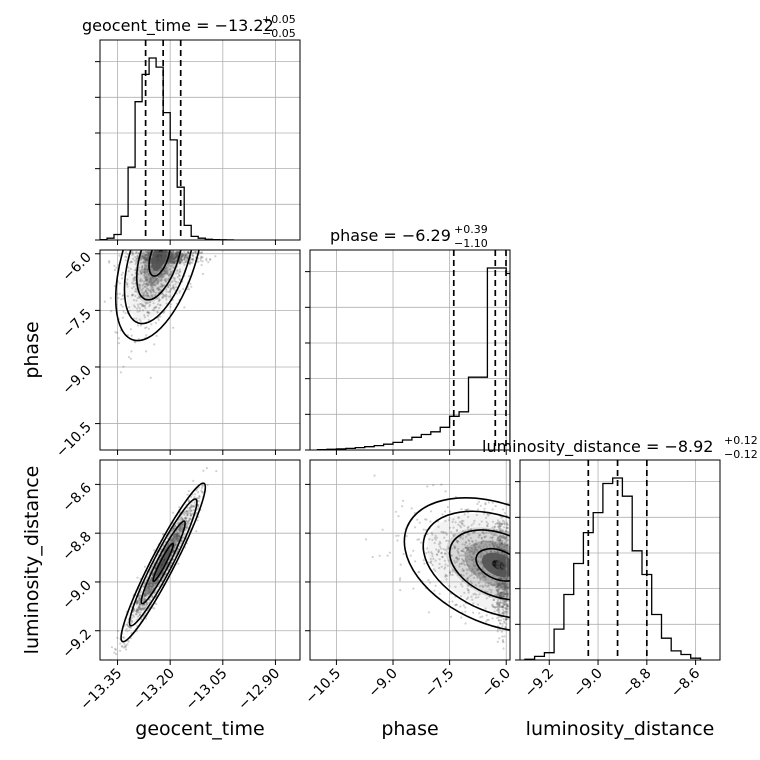  I want to click on histogram-geocent_time, so click(167, 148).